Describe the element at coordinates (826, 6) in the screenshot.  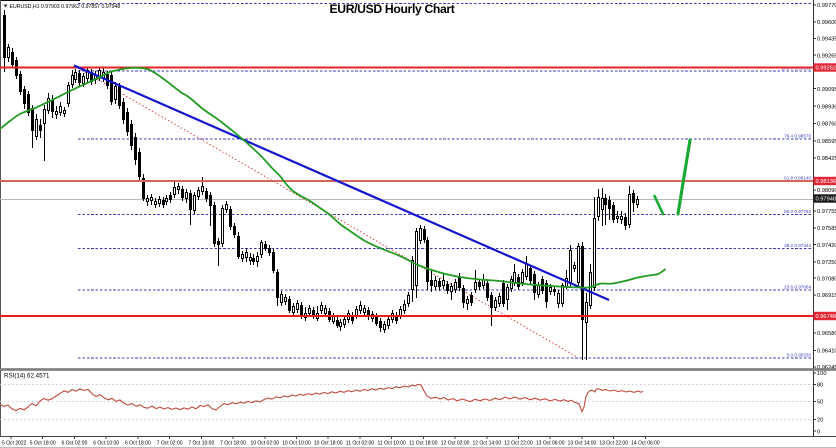
I see `svg-text: 0.99770` at that location.